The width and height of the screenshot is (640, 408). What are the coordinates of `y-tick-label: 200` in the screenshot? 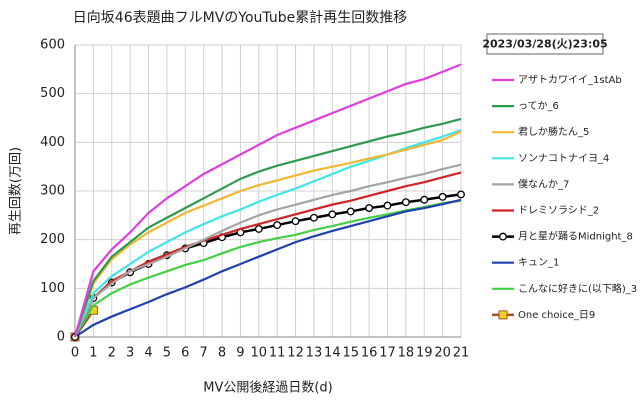 It's located at (52, 239).